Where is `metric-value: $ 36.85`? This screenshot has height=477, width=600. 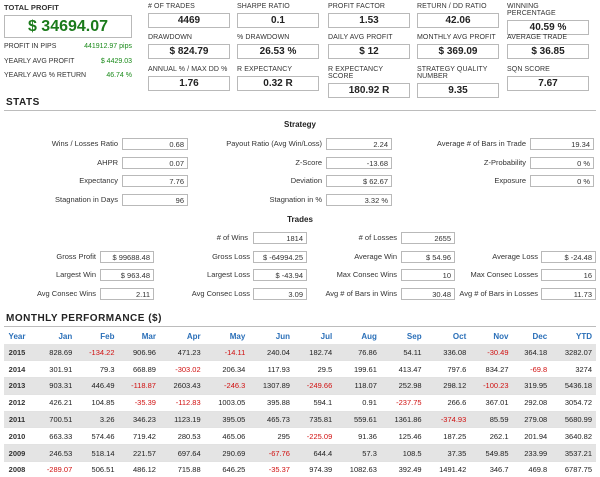
metric-value: $ 36.85 is located at coordinates (548, 51).